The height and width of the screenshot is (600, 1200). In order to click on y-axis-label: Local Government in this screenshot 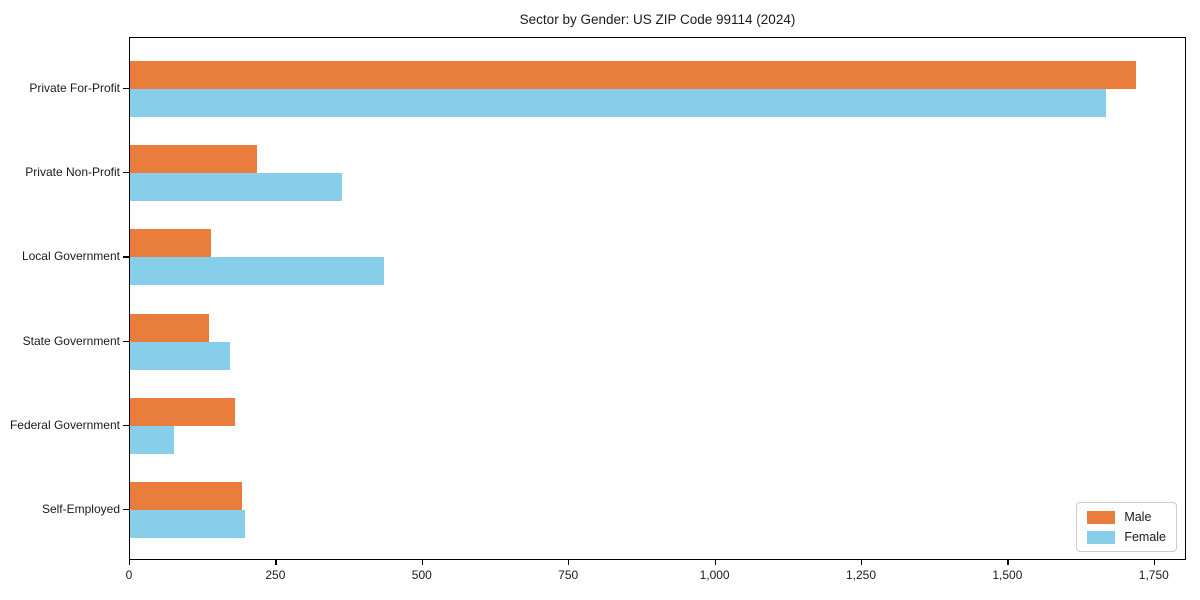, I will do `click(70, 256)`.